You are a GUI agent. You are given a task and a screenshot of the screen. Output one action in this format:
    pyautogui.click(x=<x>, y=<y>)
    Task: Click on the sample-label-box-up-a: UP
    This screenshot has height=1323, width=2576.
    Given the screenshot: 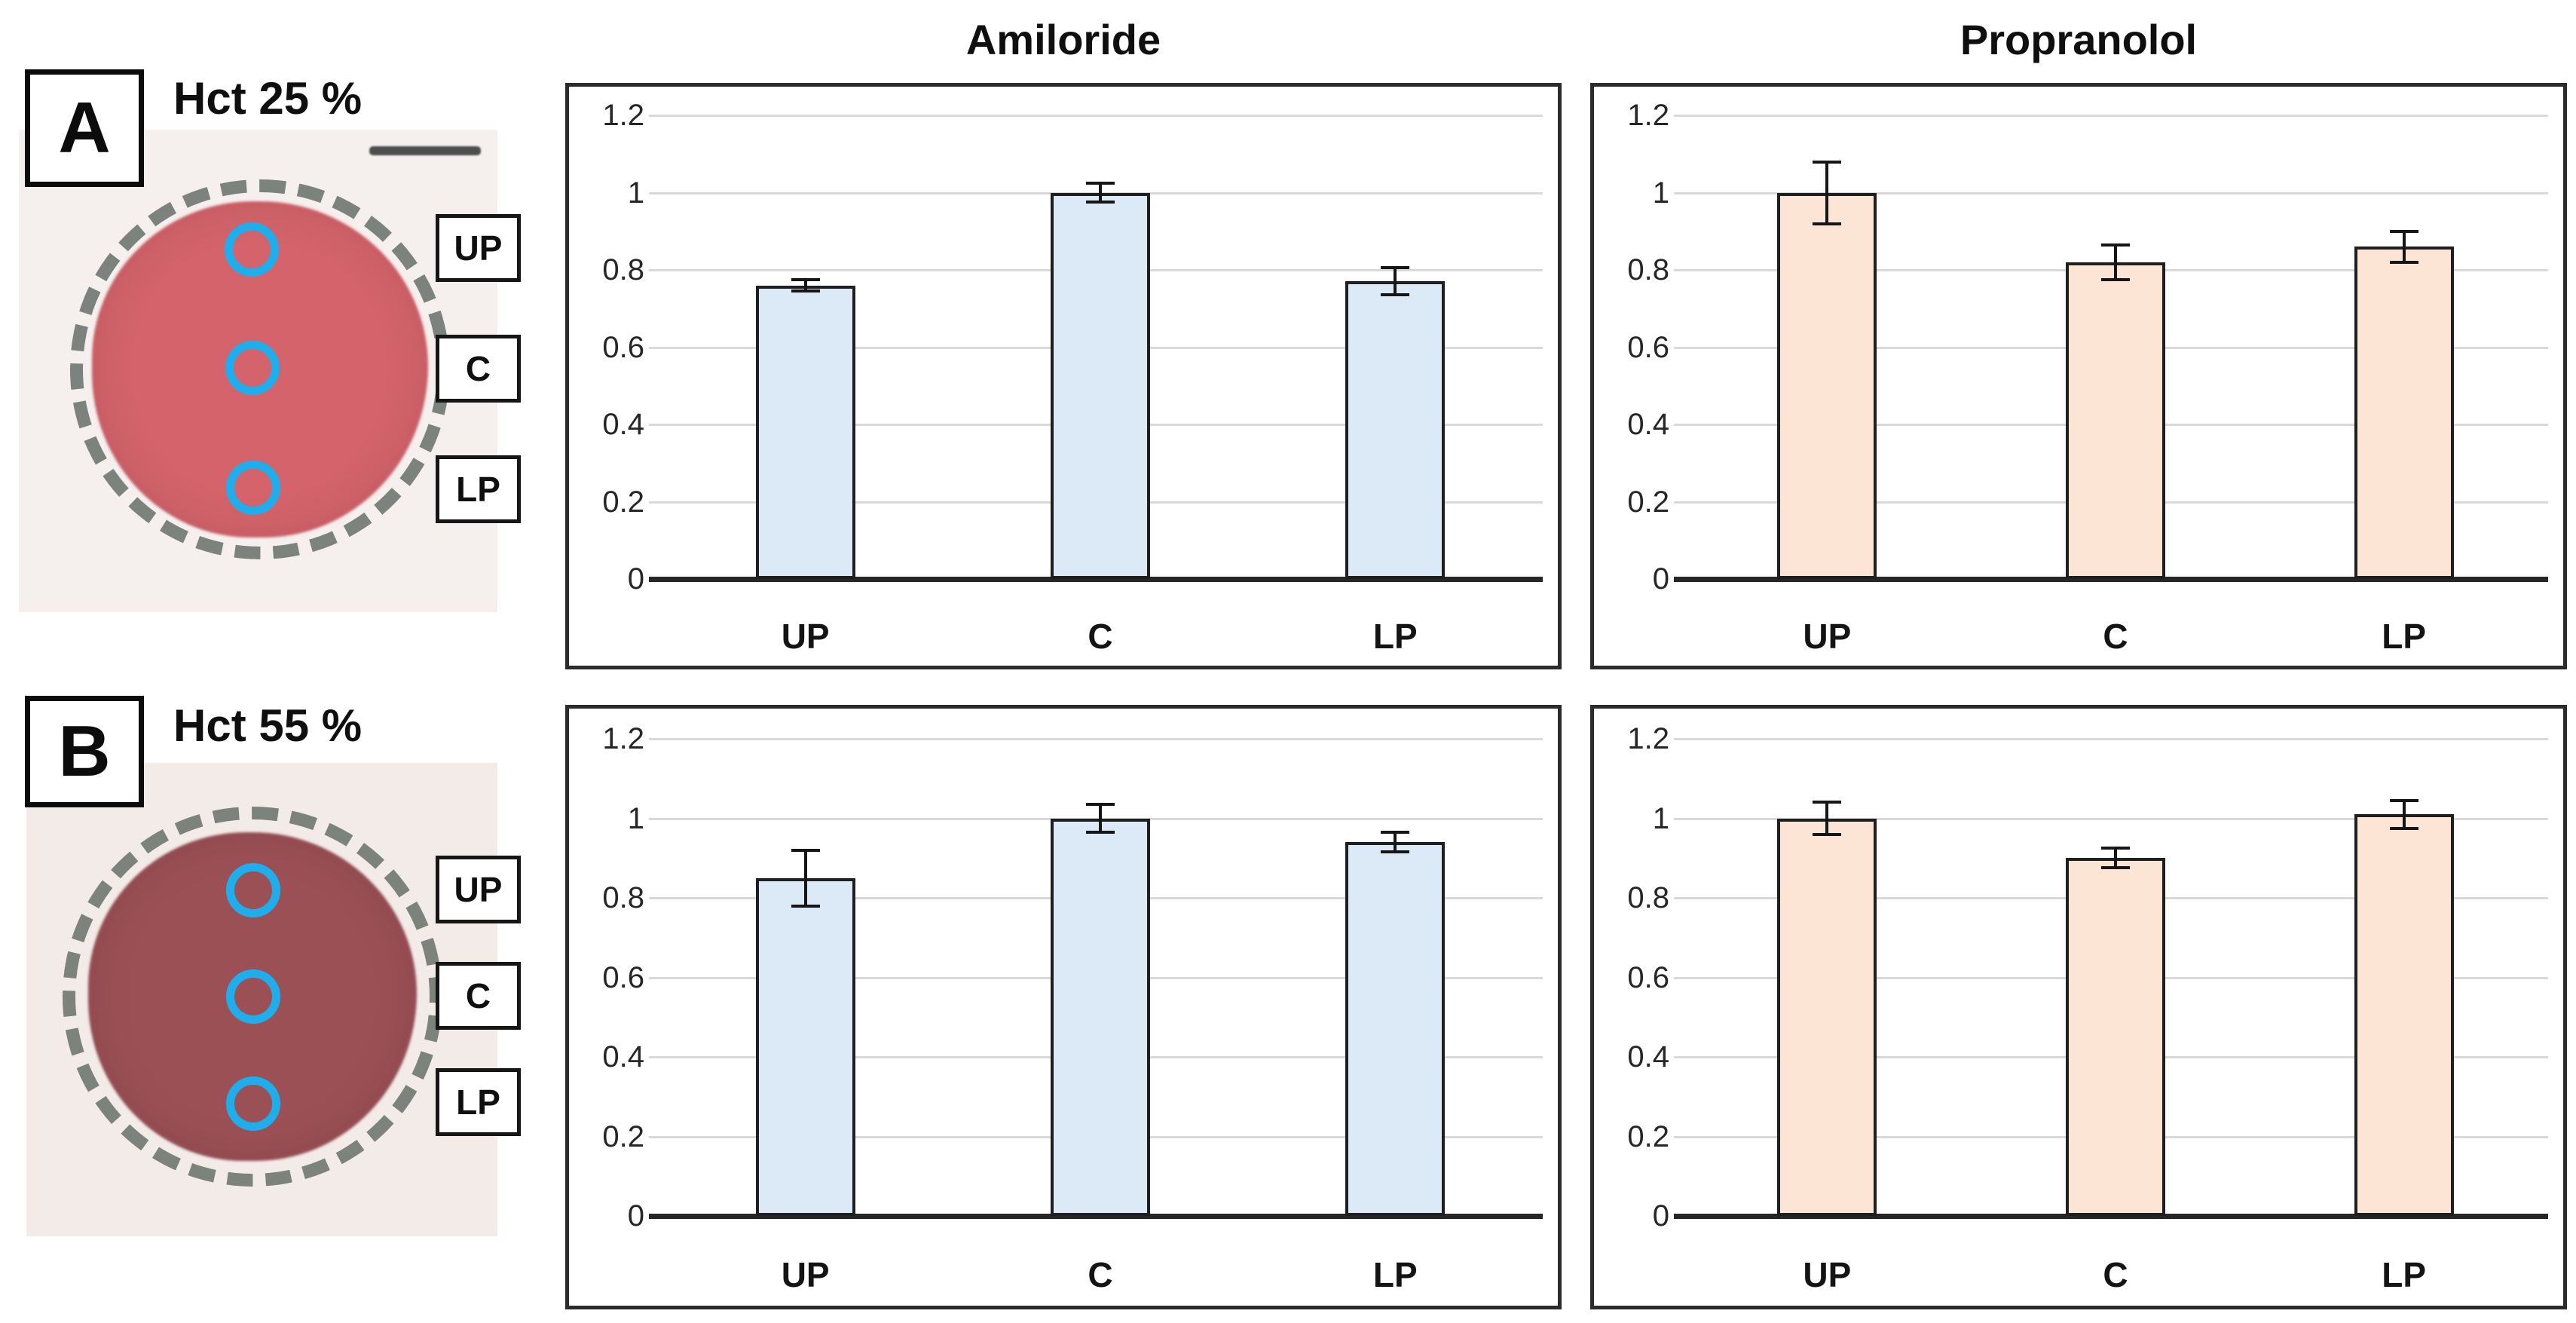 What is the action you would take?
    pyautogui.click(x=478, y=248)
    